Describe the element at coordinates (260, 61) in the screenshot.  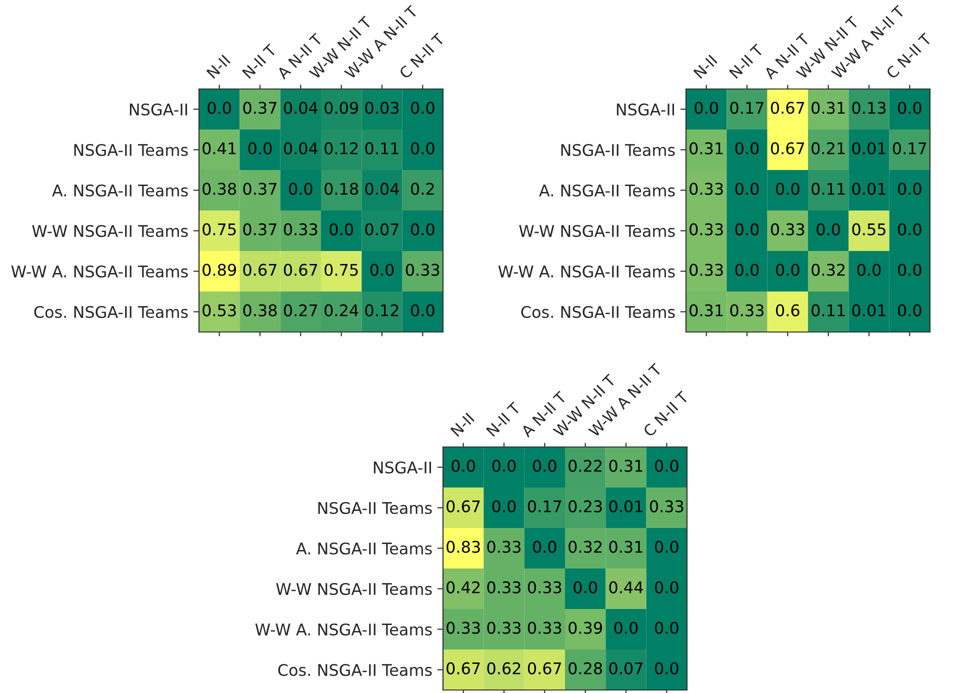
I see `x-tick-label: N-II T` at that location.